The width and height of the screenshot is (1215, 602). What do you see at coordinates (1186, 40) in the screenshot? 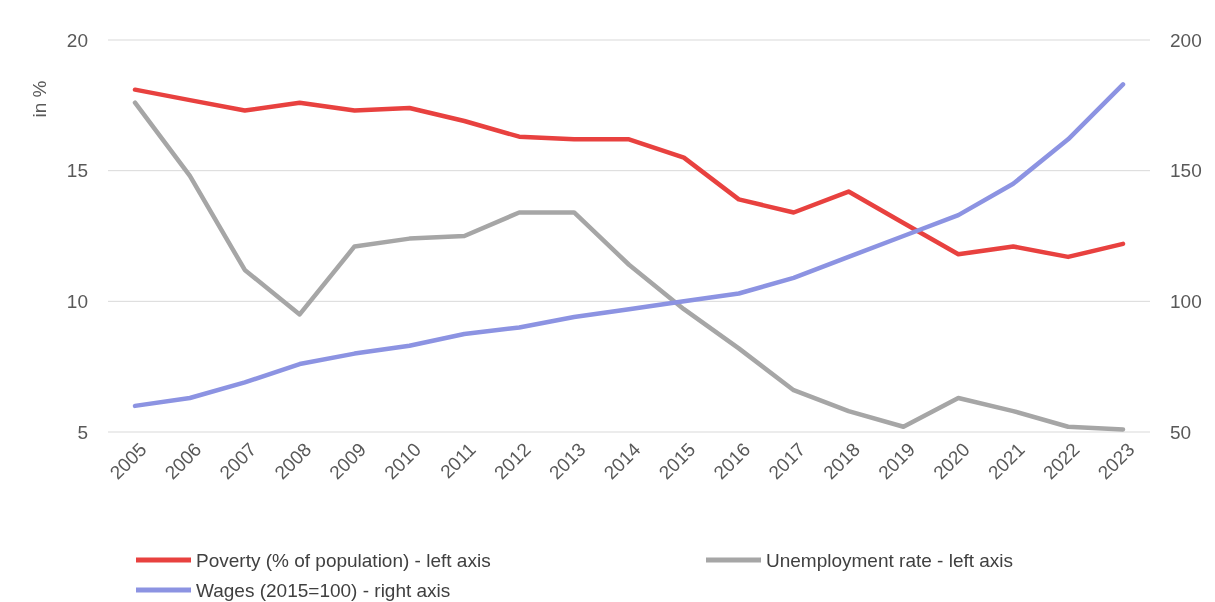
I see `y2-tick-label: 200` at bounding box center [1186, 40].